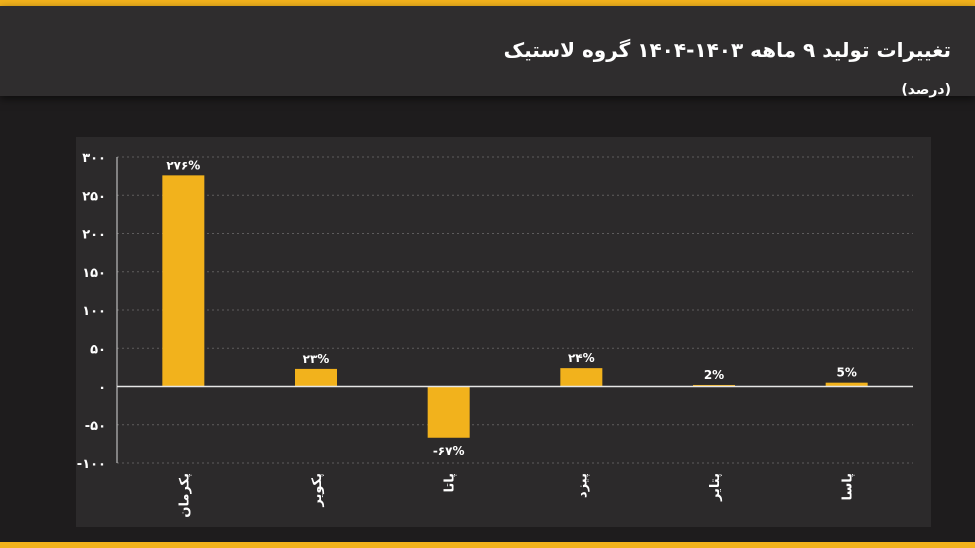  I want to click on y-tick-label: -۱۰۰, so click(91, 464).